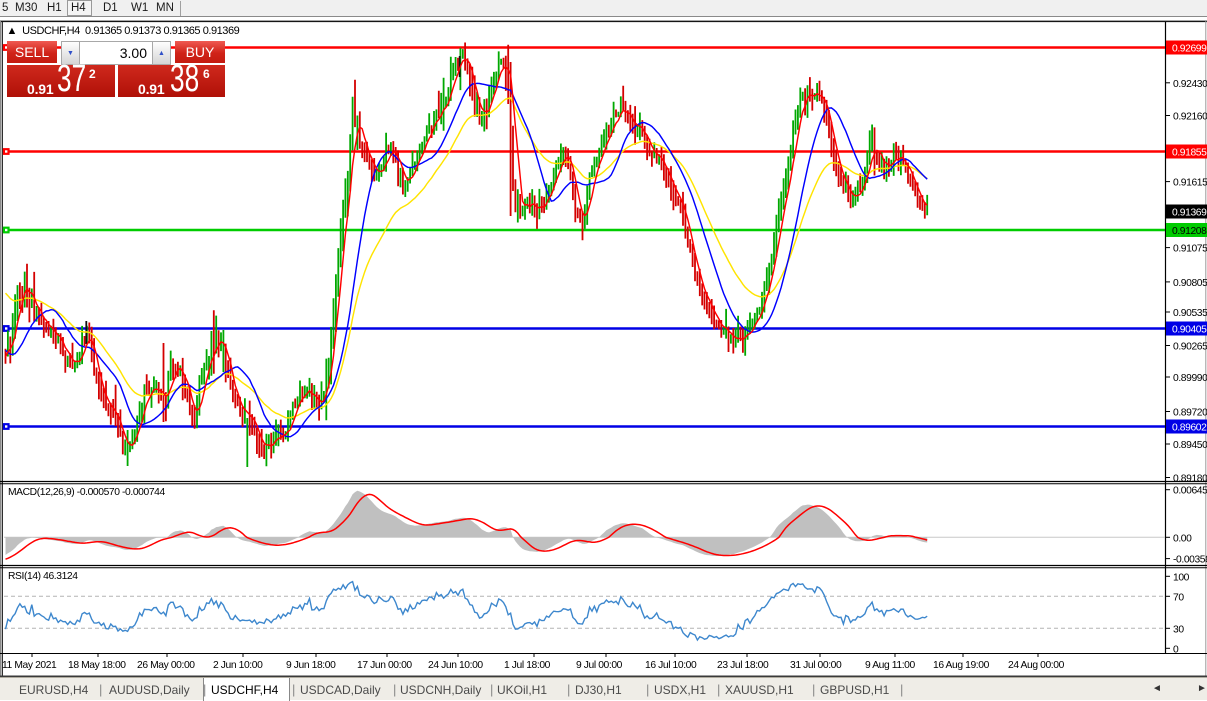 The width and height of the screenshot is (1207, 701). Describe the element at coordinates (527, 665) in the screenshot. I see `svg-text: 1 Jul 18:00` at that location.